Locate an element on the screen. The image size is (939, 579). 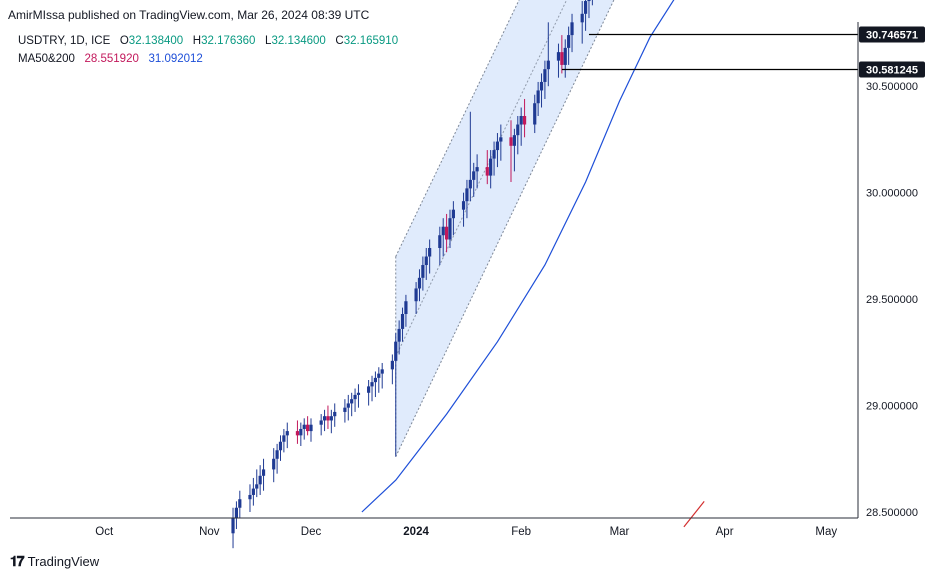
tradingview-logo: 𝟏𝟕 TradingView is located at coordinates (54, 561).